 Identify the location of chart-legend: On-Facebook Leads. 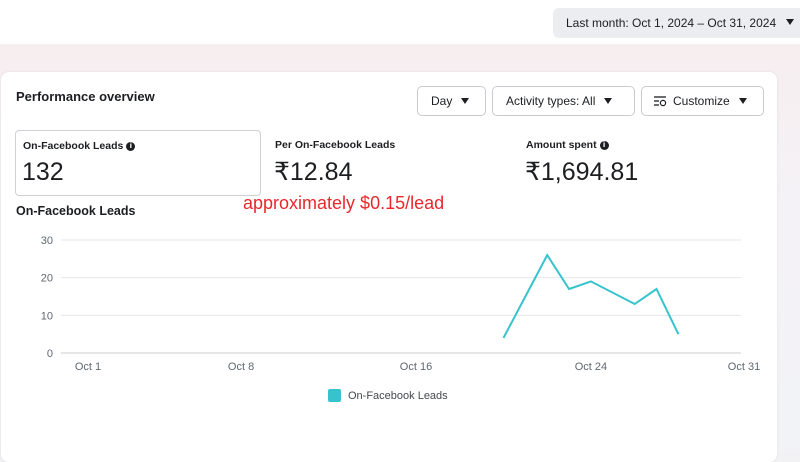
(388, 395).